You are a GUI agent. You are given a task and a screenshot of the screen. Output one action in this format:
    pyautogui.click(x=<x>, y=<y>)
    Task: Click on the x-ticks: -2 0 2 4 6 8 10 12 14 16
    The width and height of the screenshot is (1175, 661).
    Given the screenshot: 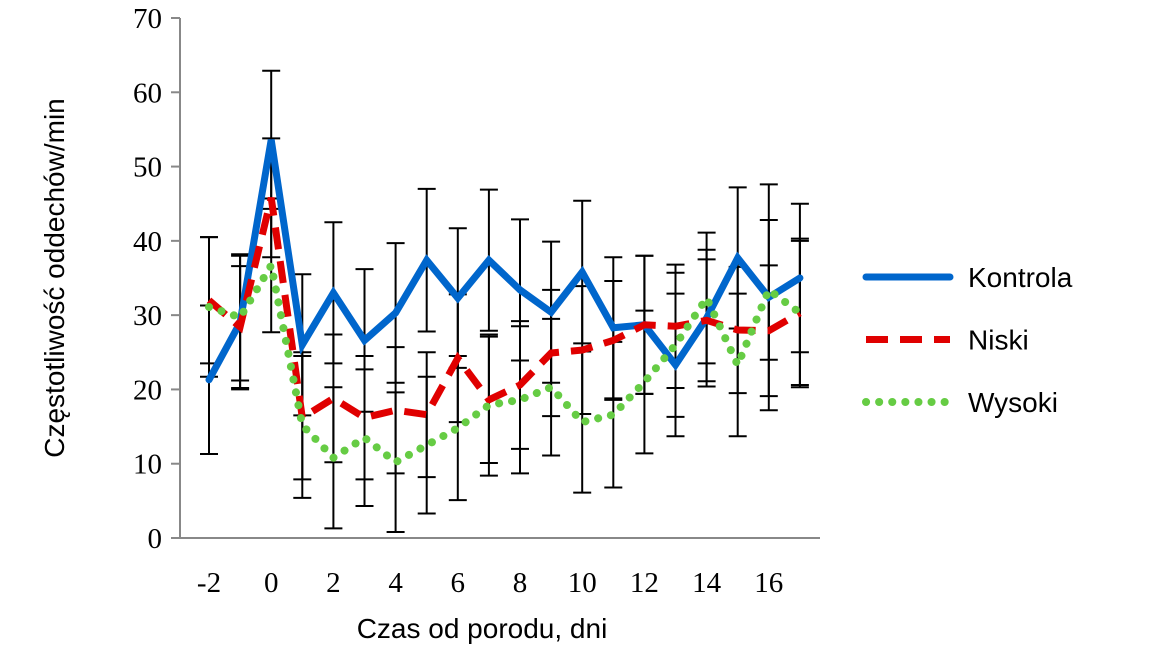 What is the action you would take?
    pyautogui.click(x=490, y=583)
    